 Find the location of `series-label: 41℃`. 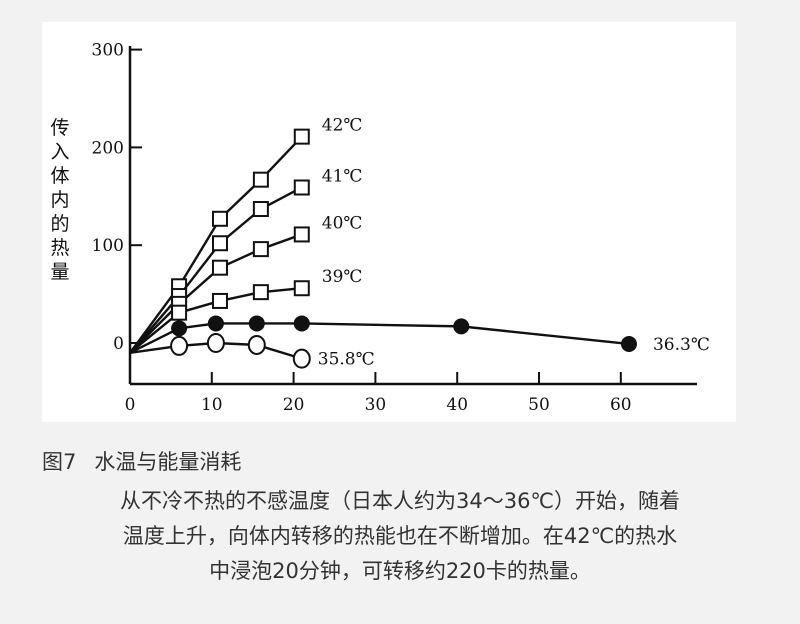

series-label: 41℃ is located at coordinates (342, 176).